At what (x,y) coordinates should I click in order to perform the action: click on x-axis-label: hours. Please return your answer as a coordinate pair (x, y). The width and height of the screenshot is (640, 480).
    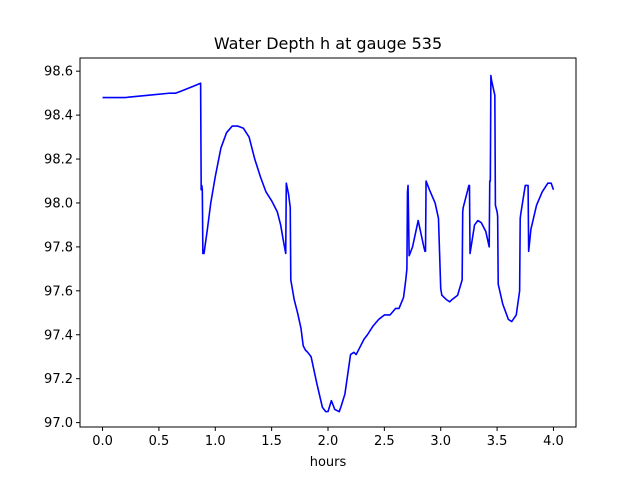
    Looking at the image, I should click on (328, 462).